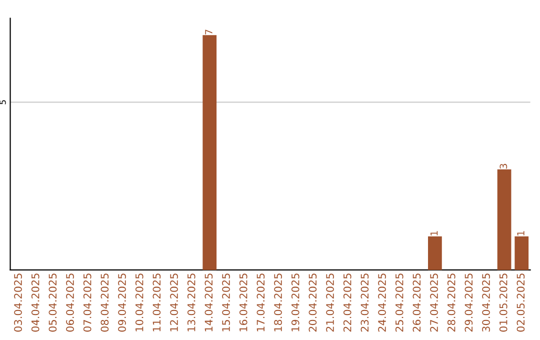  Describe the element at coordinates (52, 303) in the screenshot. I see `x-tick-label: 05.04.2025` at that location.